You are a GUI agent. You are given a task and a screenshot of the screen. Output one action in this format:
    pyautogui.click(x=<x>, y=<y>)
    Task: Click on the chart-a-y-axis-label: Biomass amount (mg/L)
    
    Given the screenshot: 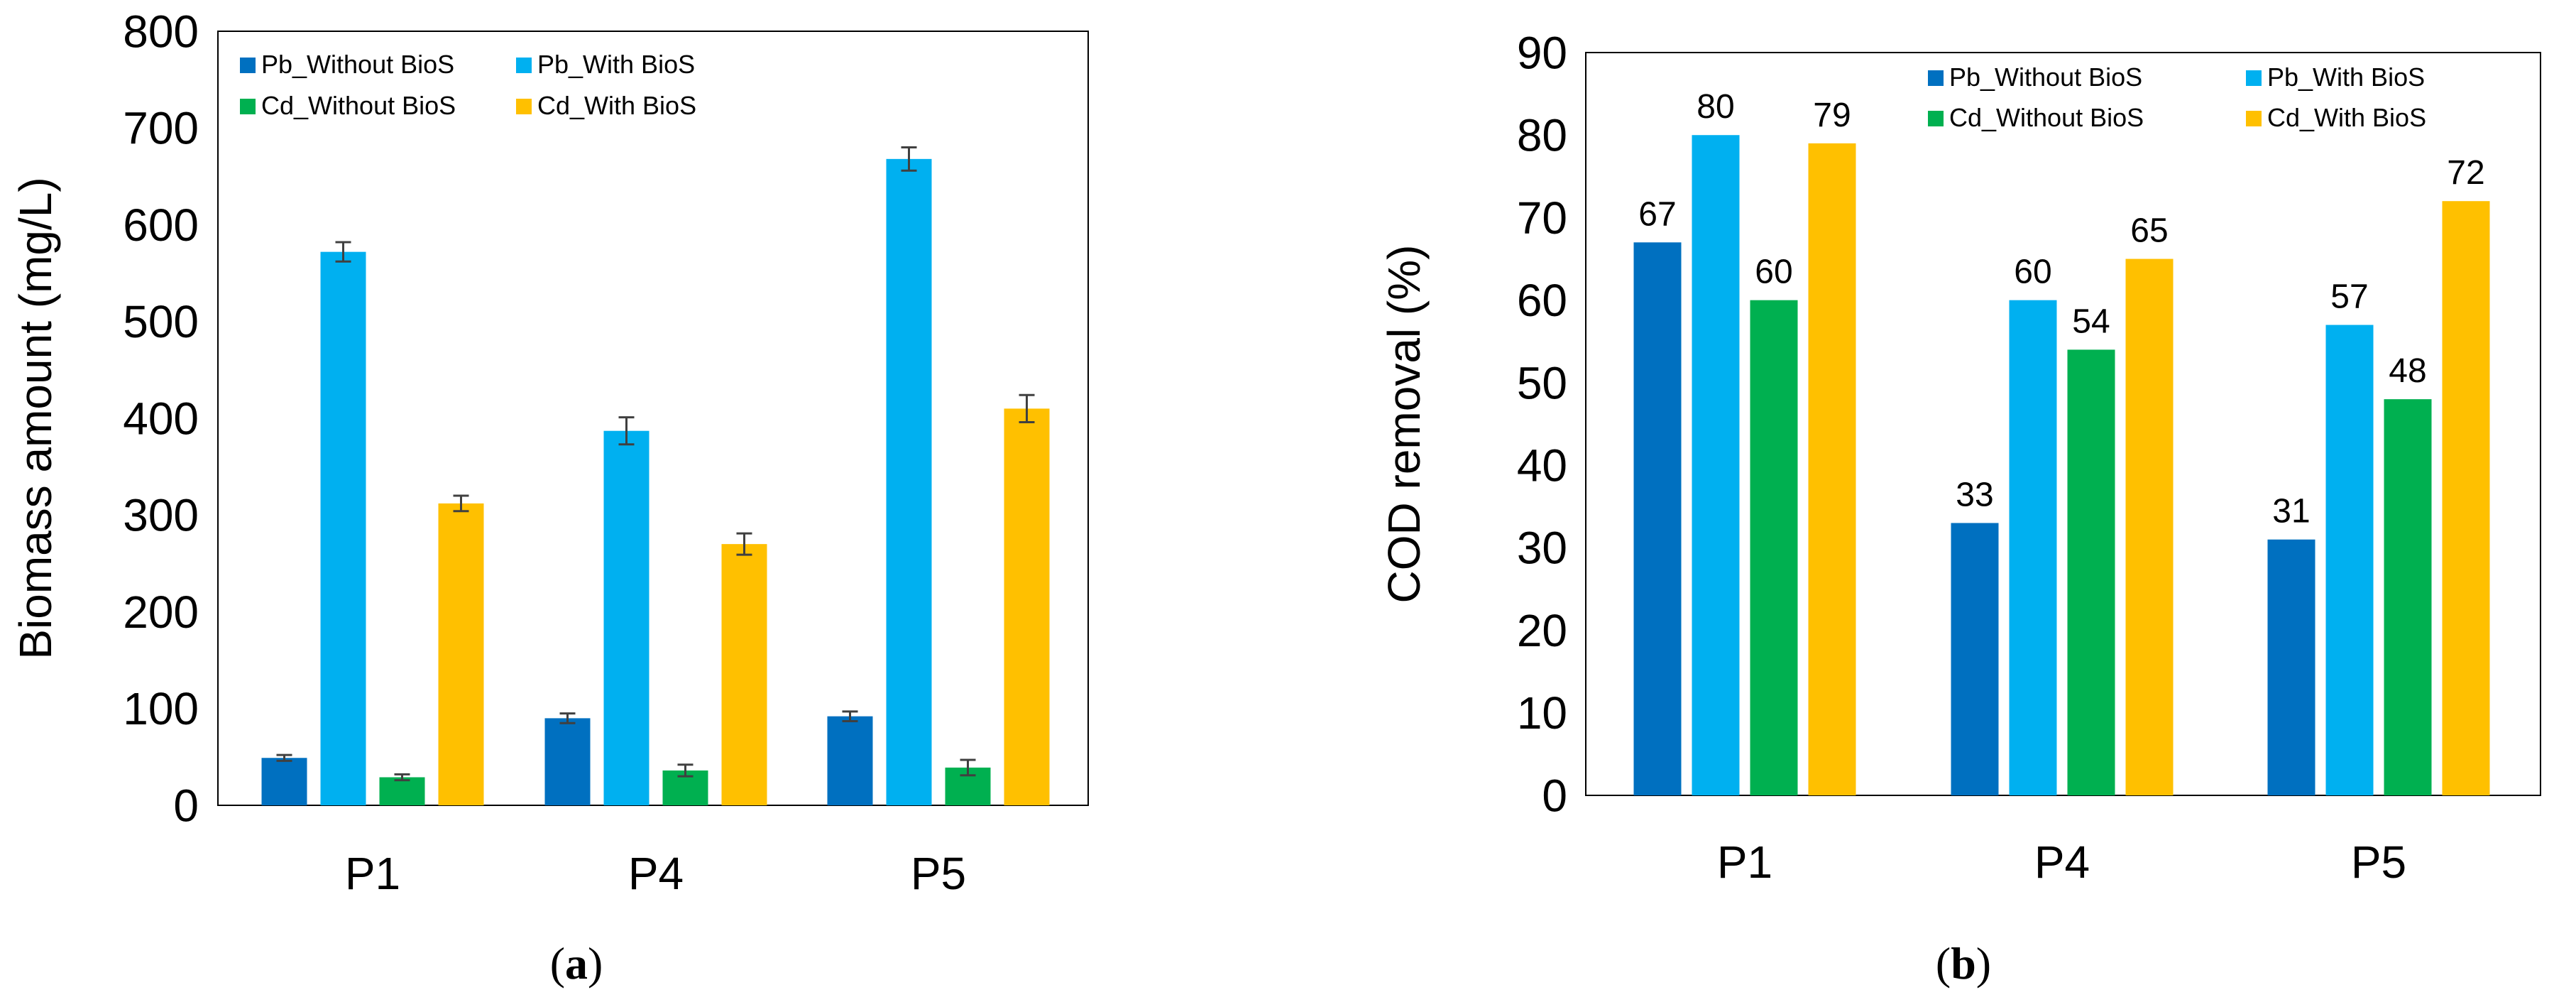 What is the action you would take?
    pyautogui.click(x=35, y=418)
    